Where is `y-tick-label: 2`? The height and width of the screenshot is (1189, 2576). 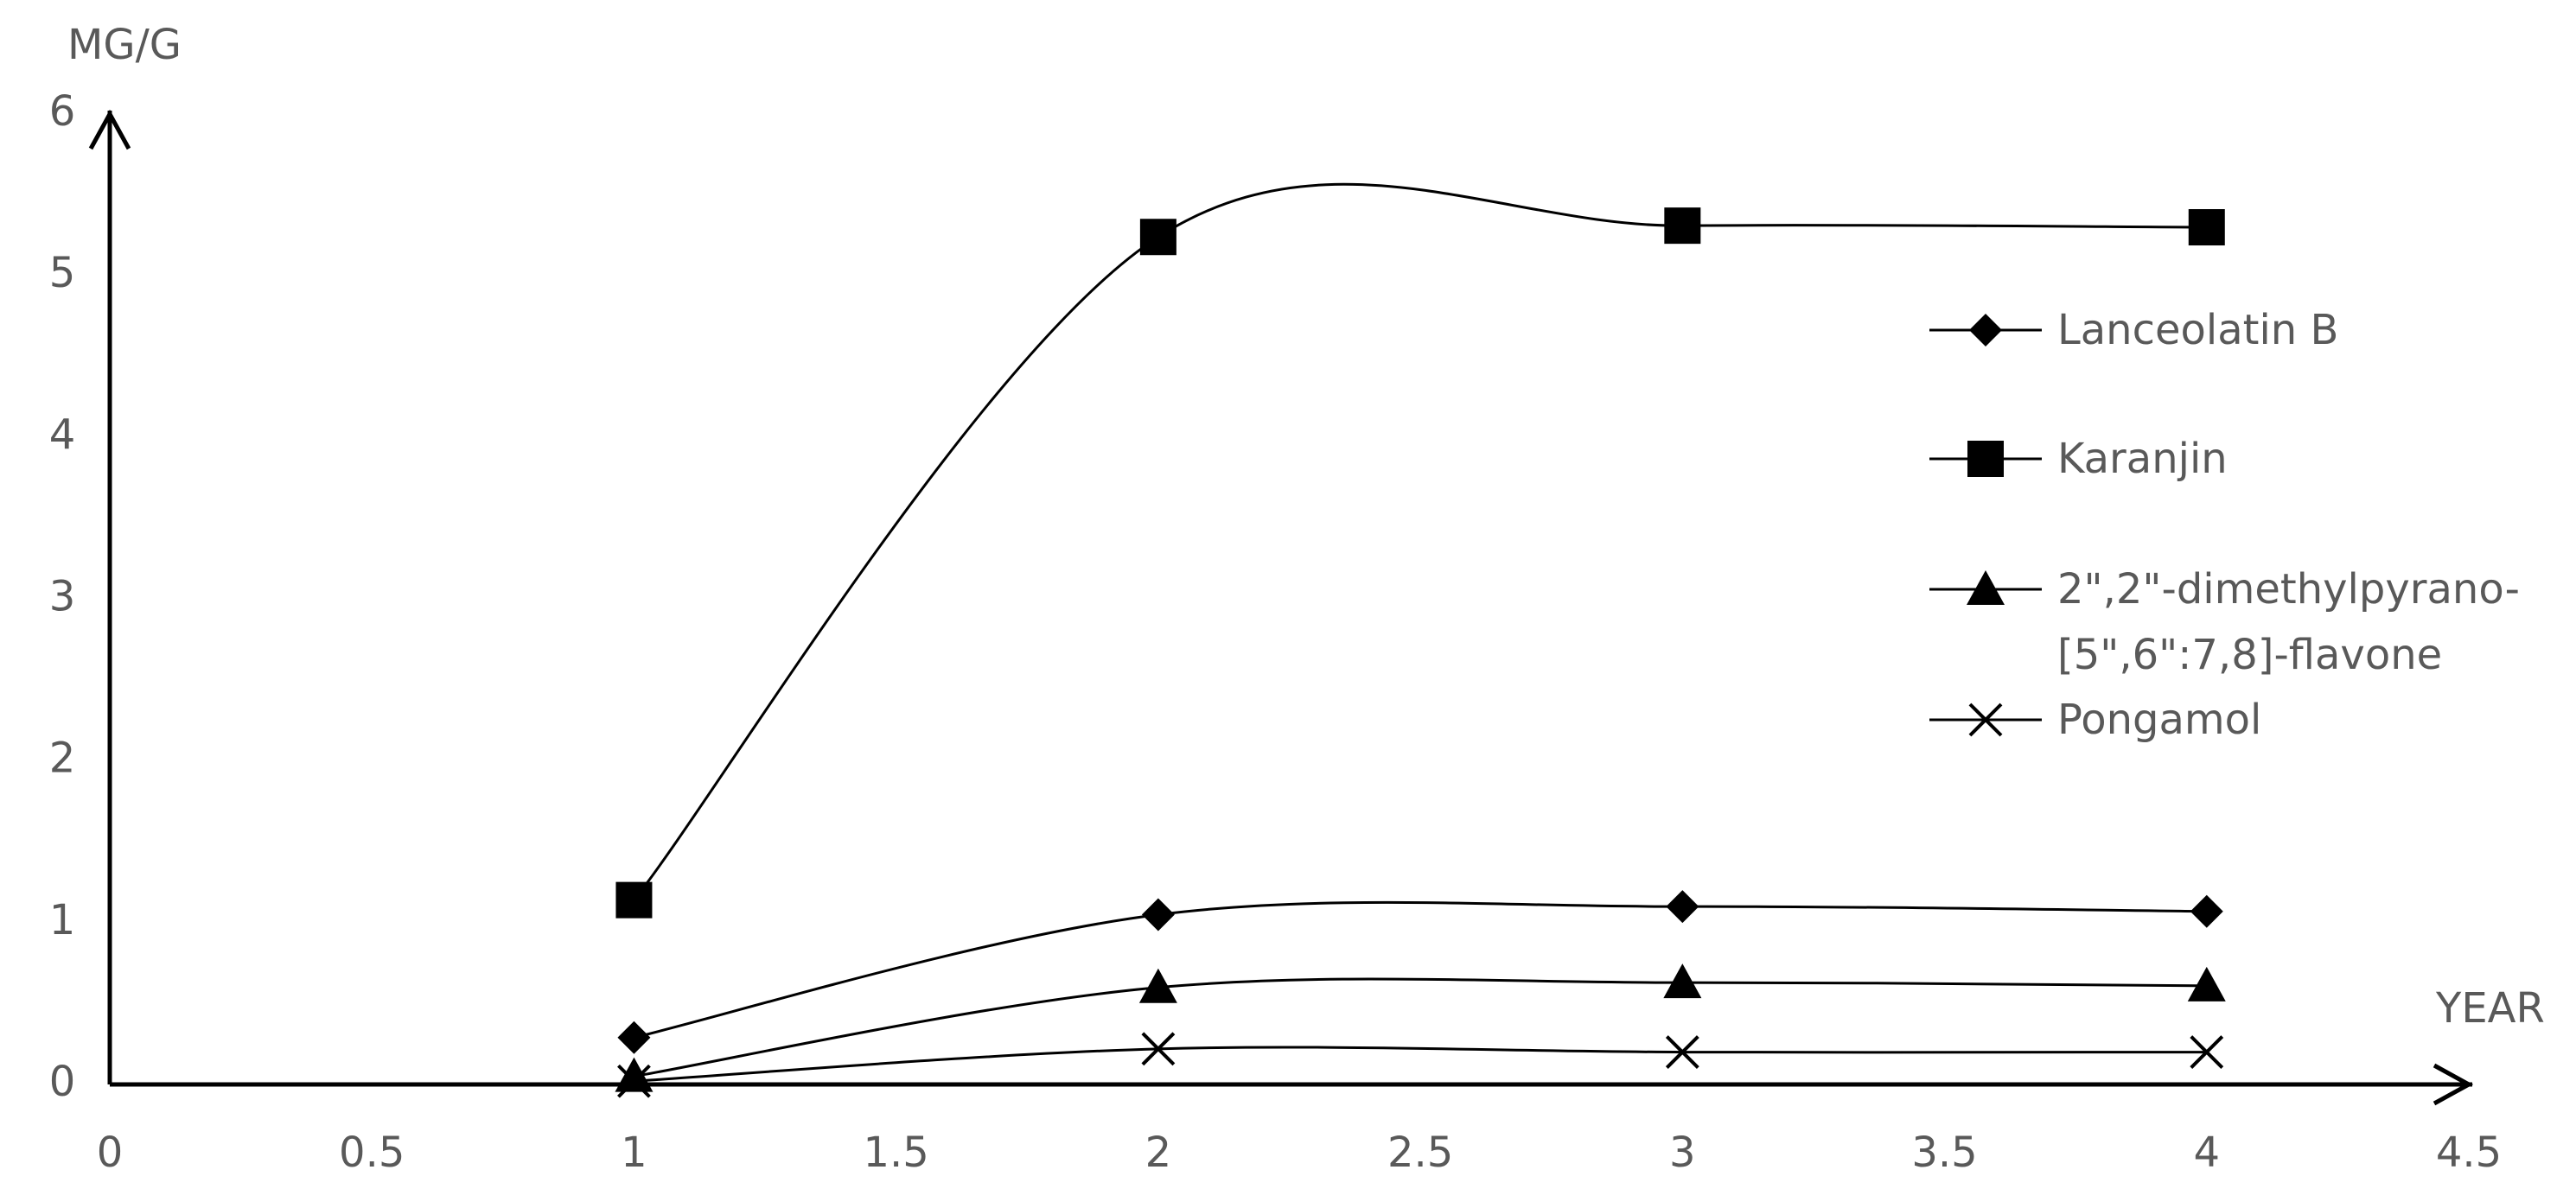 y-tick-label: 2 is located at coordinates (62, 758).